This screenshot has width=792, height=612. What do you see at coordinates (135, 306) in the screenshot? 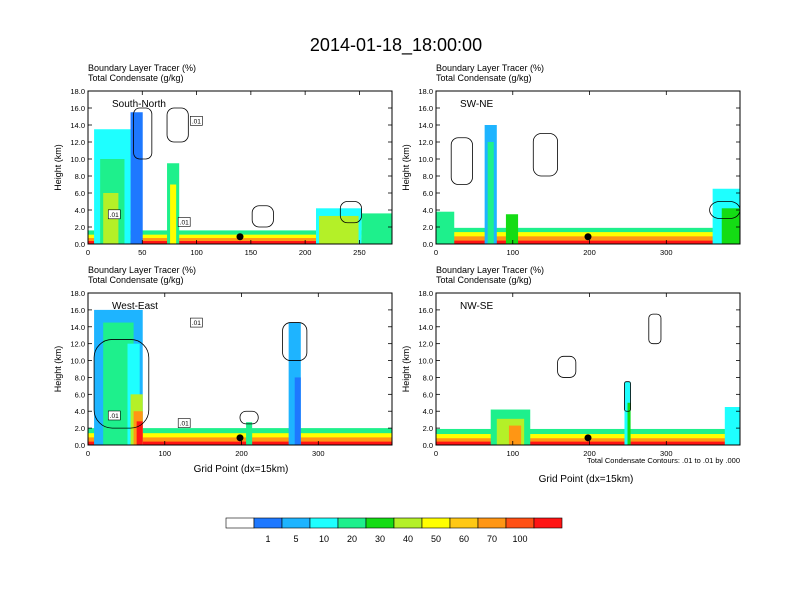
I see `panel-label: West-East` at bounding box center [135, 306].